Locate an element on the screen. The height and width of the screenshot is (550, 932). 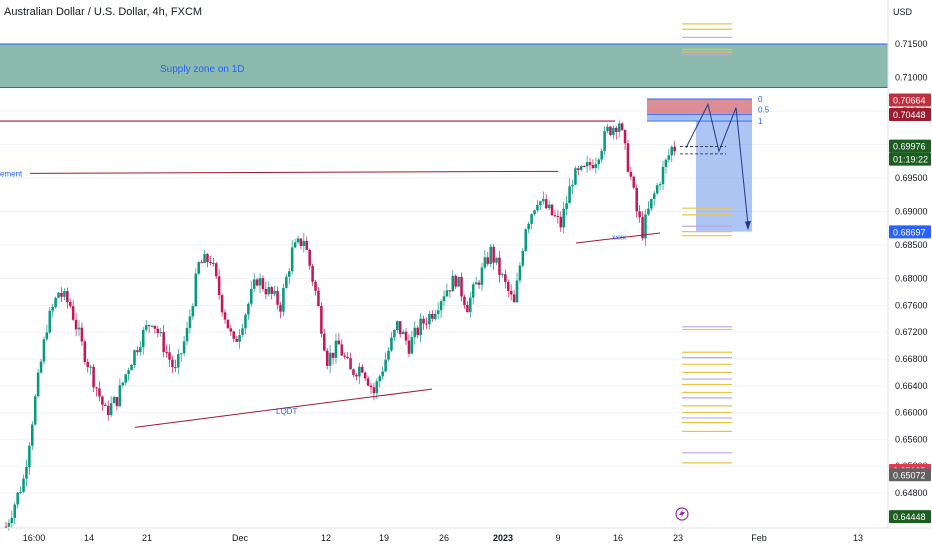
lqdt-label: LQDT is located at coordinates (286, 411).